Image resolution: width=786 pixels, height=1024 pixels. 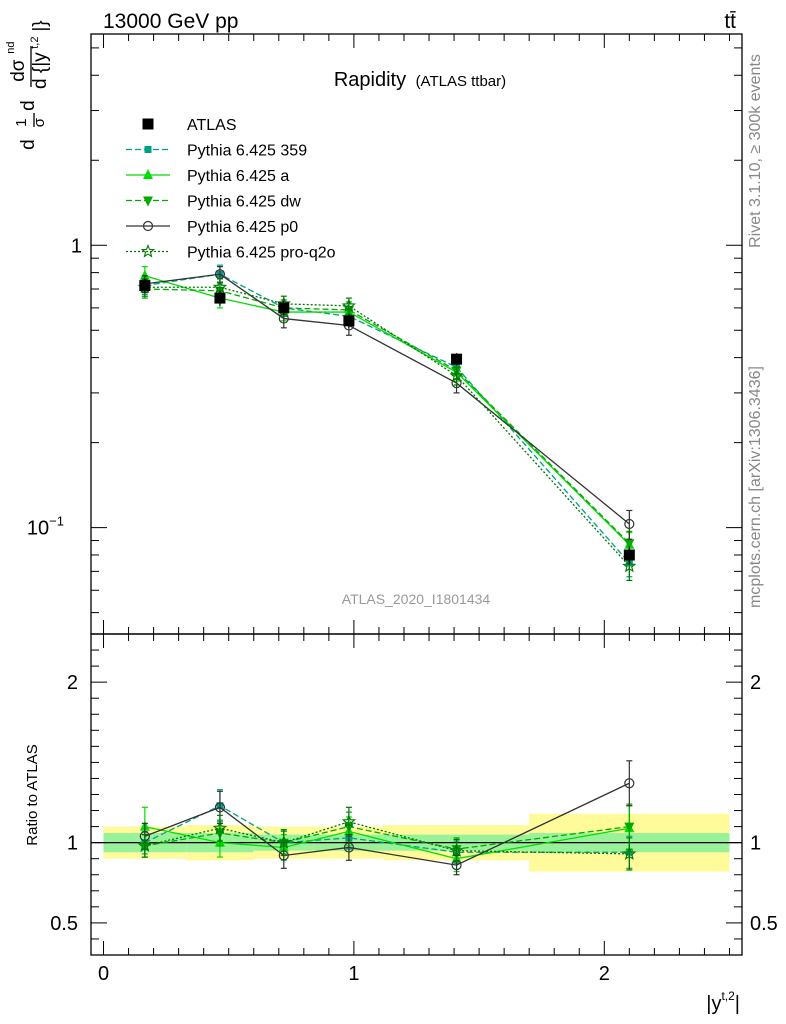 What do you see at coordinates (353, 974) in the screenshot?
I see `x-tick-label: 1` at bounding box center [353, 974].